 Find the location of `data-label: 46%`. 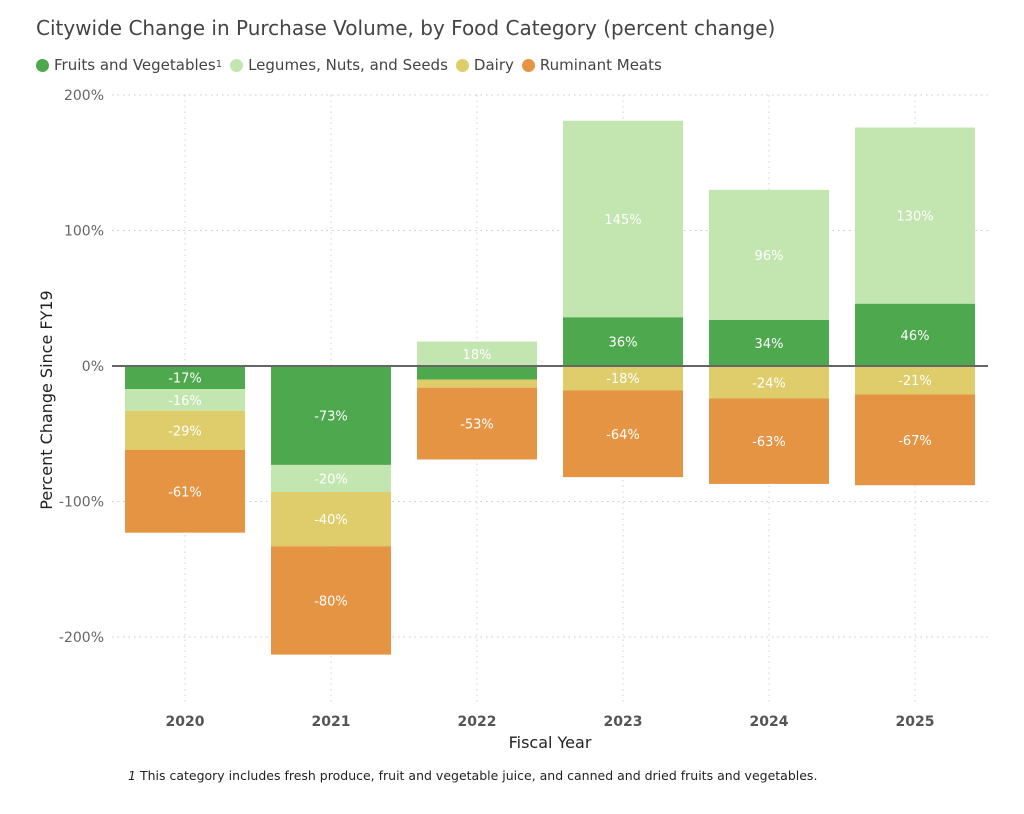

data-label: 46% is located at coordinates (915, 336).